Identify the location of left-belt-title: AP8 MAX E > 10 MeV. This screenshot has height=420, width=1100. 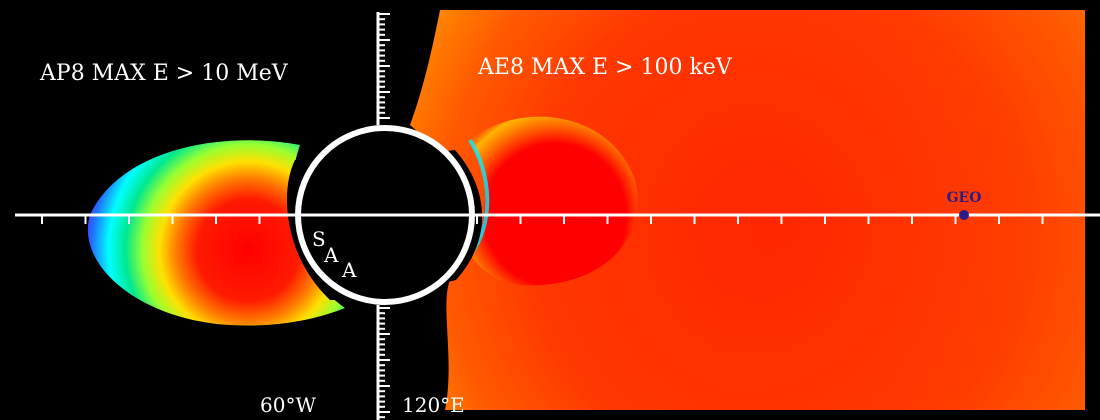
(164, 73).